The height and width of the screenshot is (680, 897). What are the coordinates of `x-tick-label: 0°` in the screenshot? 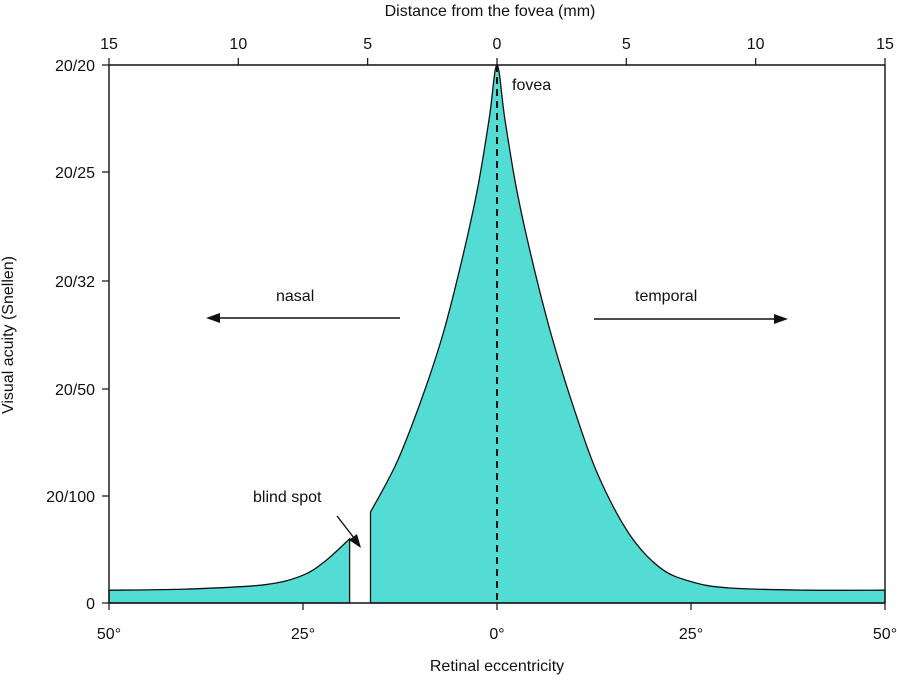 It's located at (496, 634).